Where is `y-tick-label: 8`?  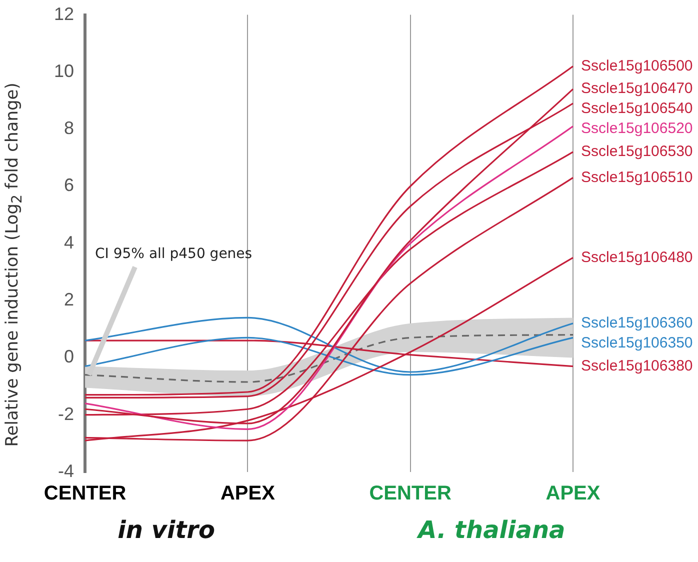 y-tick-label: 8 is located at coordinates (69, 128).